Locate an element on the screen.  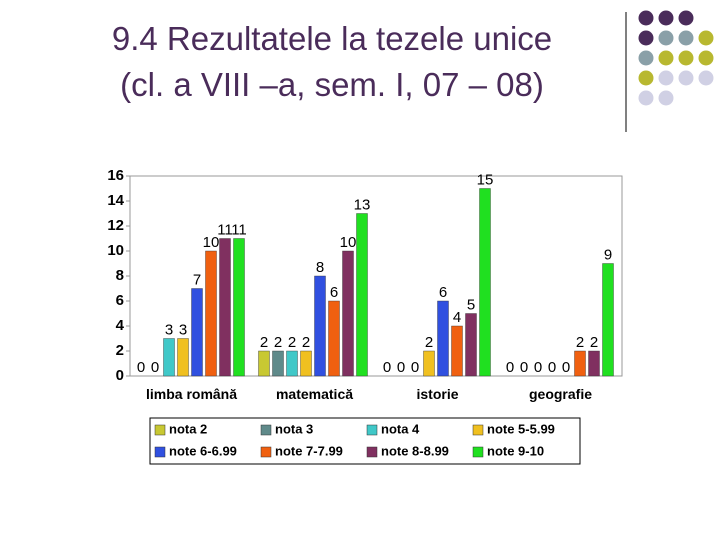
value-label: 15 is located at coordinates (485, 180).